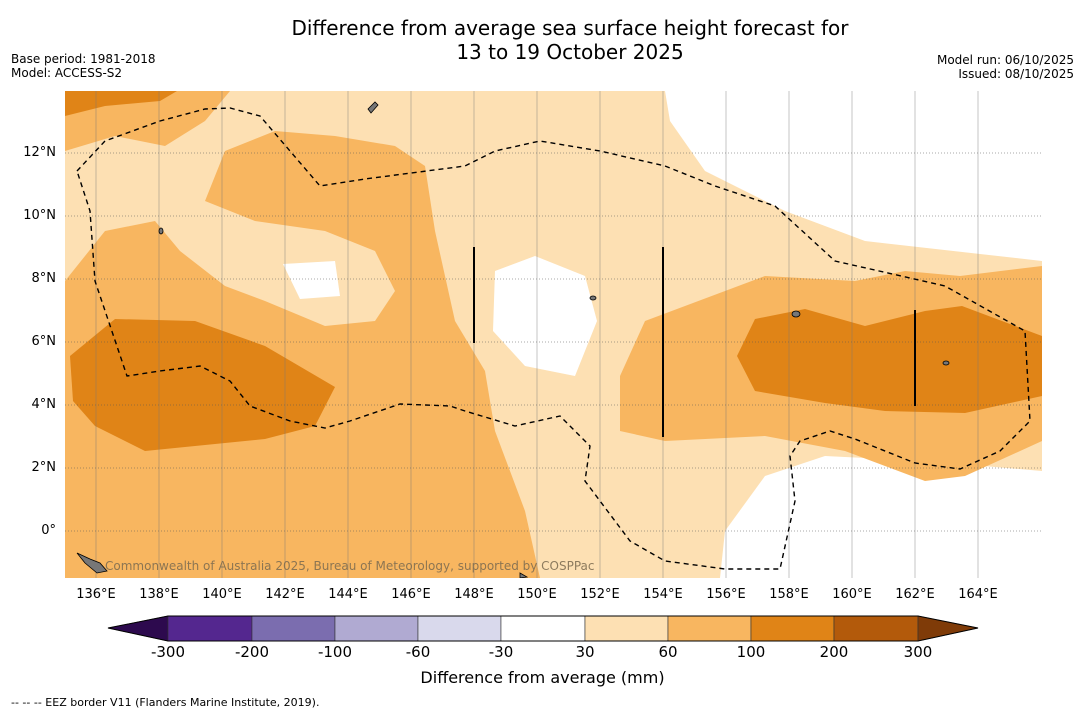  I want to click on lon-label-158e: 158°E, so click(789, 594).